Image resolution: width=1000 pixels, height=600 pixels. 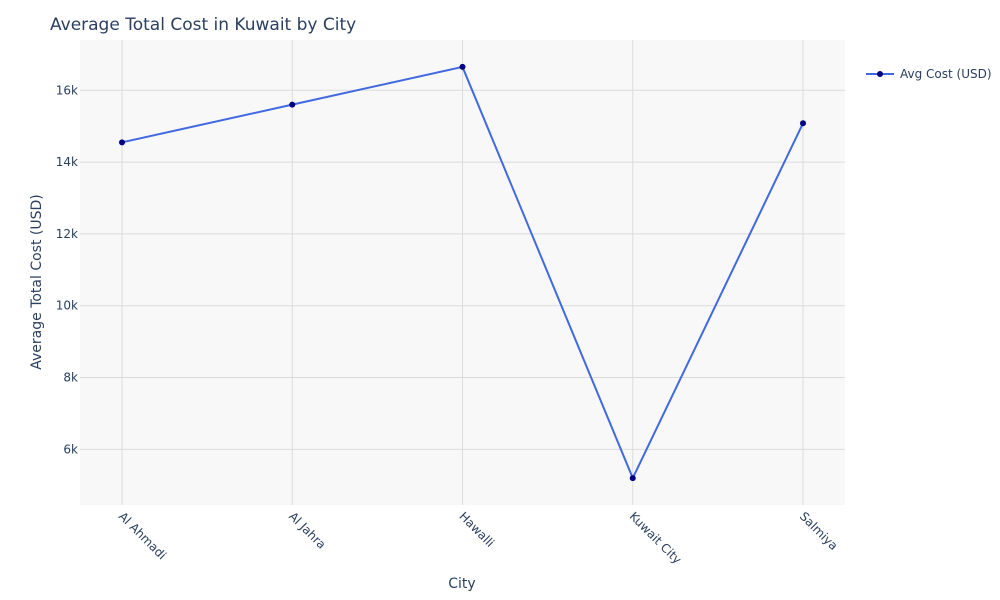 What do you see at coordinates (70, 449) in the screenshot?
I see `y-tick-label: 6k` at bounding box center [70, 449].